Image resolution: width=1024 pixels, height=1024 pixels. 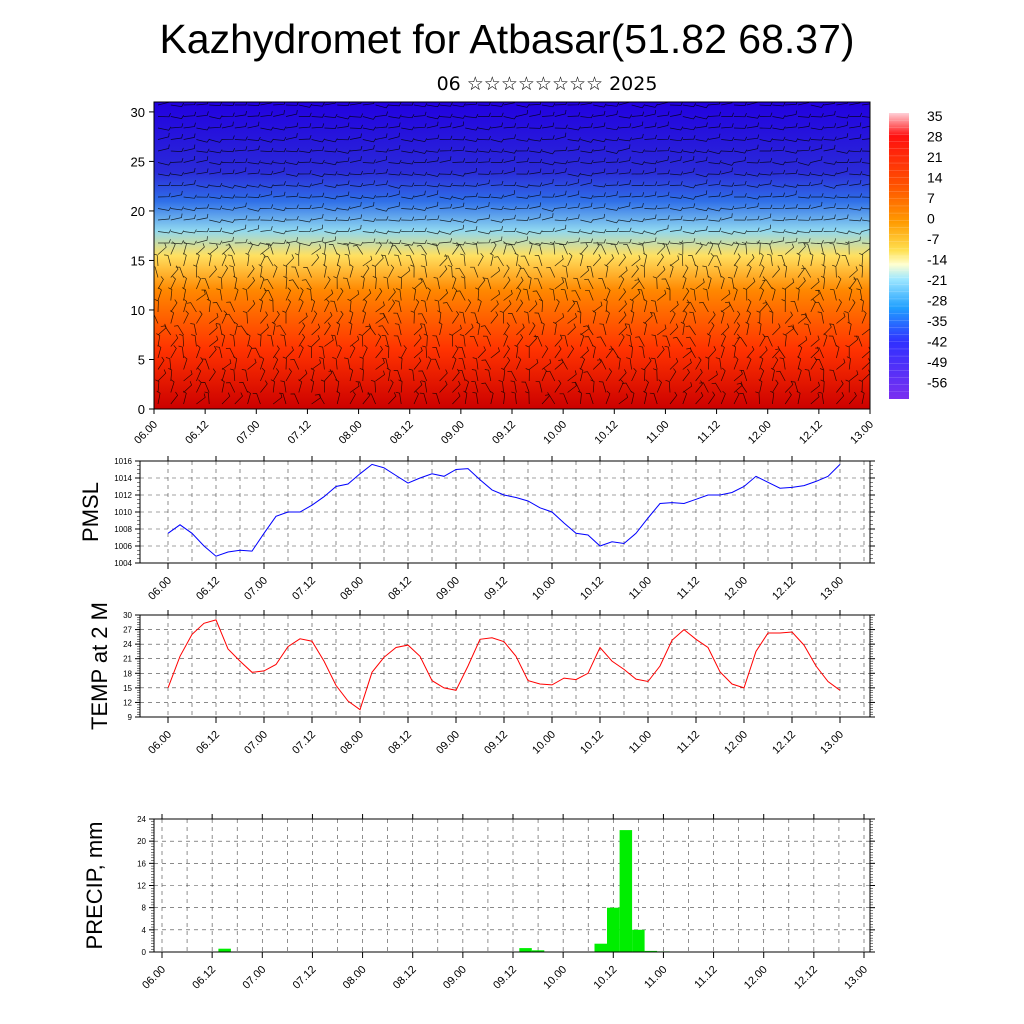 What do you see at coordinates (811, 433) in the screenshot?
I see `x-tick-label: 12.12` at bounding box center [811, 433].